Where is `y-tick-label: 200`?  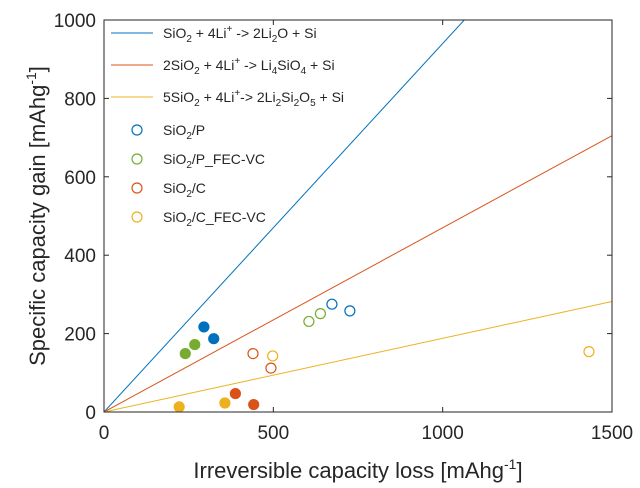 y-tick-label: 200 is located at coordinates (80, 335).